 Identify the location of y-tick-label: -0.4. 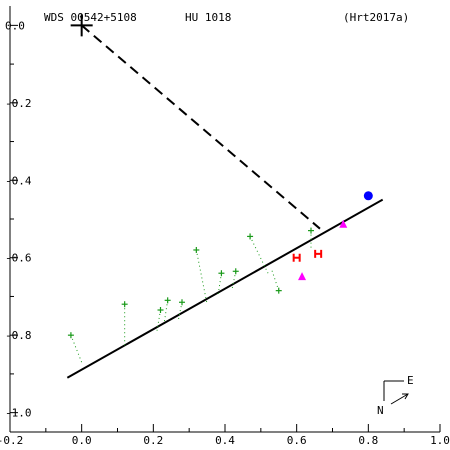
(18, 180).